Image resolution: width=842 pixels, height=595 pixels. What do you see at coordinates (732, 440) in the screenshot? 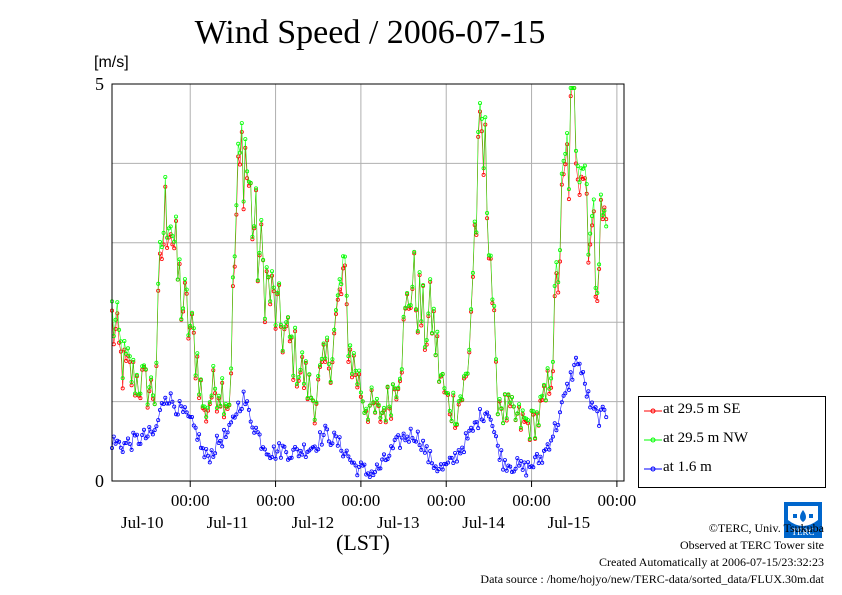
I see `legend-item-nw: at 29.5 m NW` at bounding box center [732, 440].